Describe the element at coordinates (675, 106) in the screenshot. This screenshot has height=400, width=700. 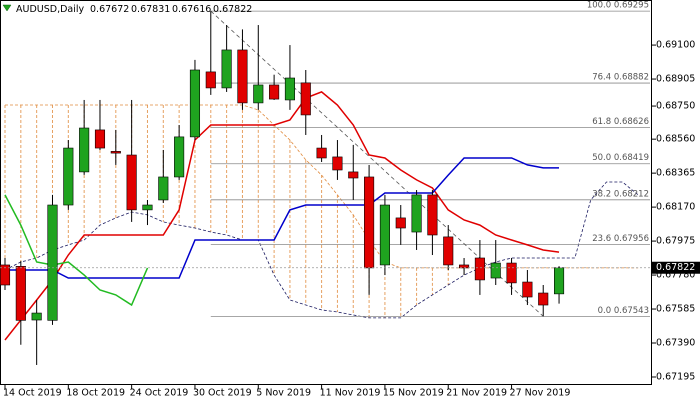
I see `y-tick-label: 0.68750` at that location.